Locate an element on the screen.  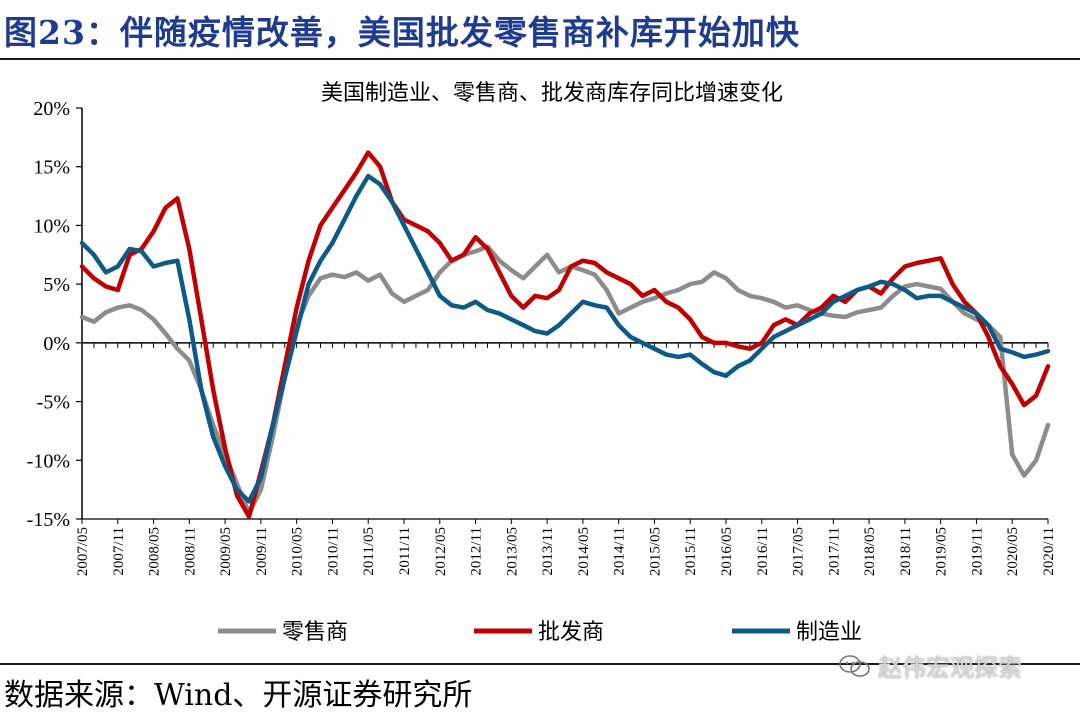
legend-label-3: 制造业 is located at coordinates (829, 632).